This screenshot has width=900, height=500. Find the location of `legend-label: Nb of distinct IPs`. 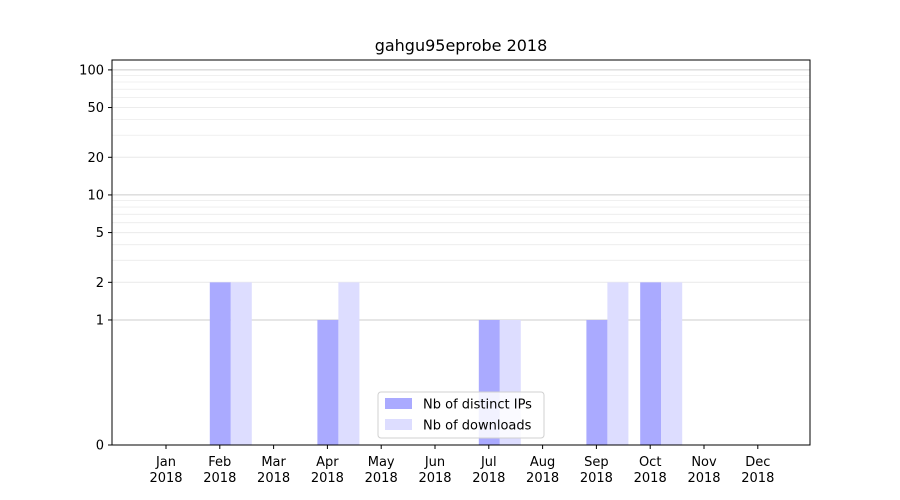

legend-label: Nb of distinct IPs is located at coordinates (477, 405).